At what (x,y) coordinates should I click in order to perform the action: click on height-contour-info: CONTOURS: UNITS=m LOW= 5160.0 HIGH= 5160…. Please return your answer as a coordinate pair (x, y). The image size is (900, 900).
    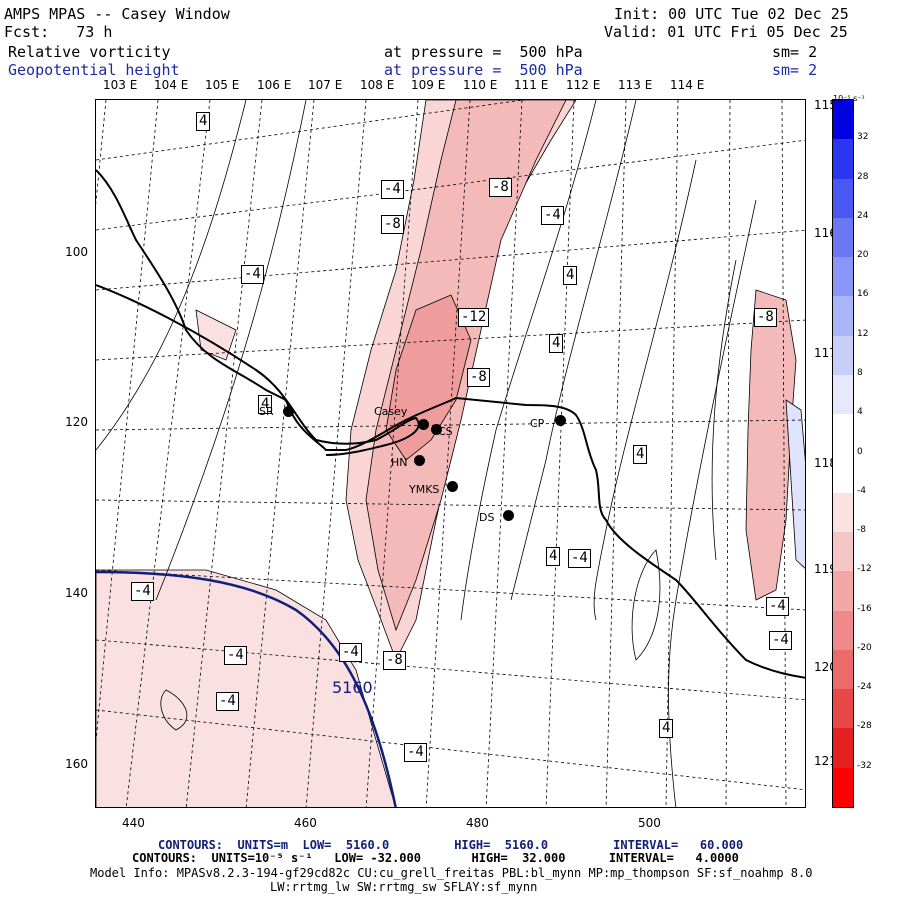
    Looking at the image, I should click on (451, 845).